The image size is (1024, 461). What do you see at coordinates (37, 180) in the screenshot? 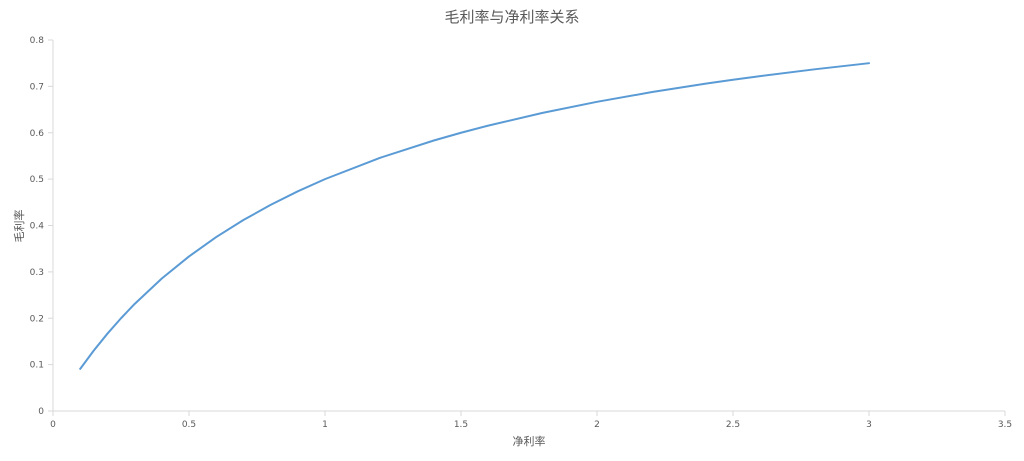
I see `y-tick-label: 0.5` at bounding box center [37, 180].